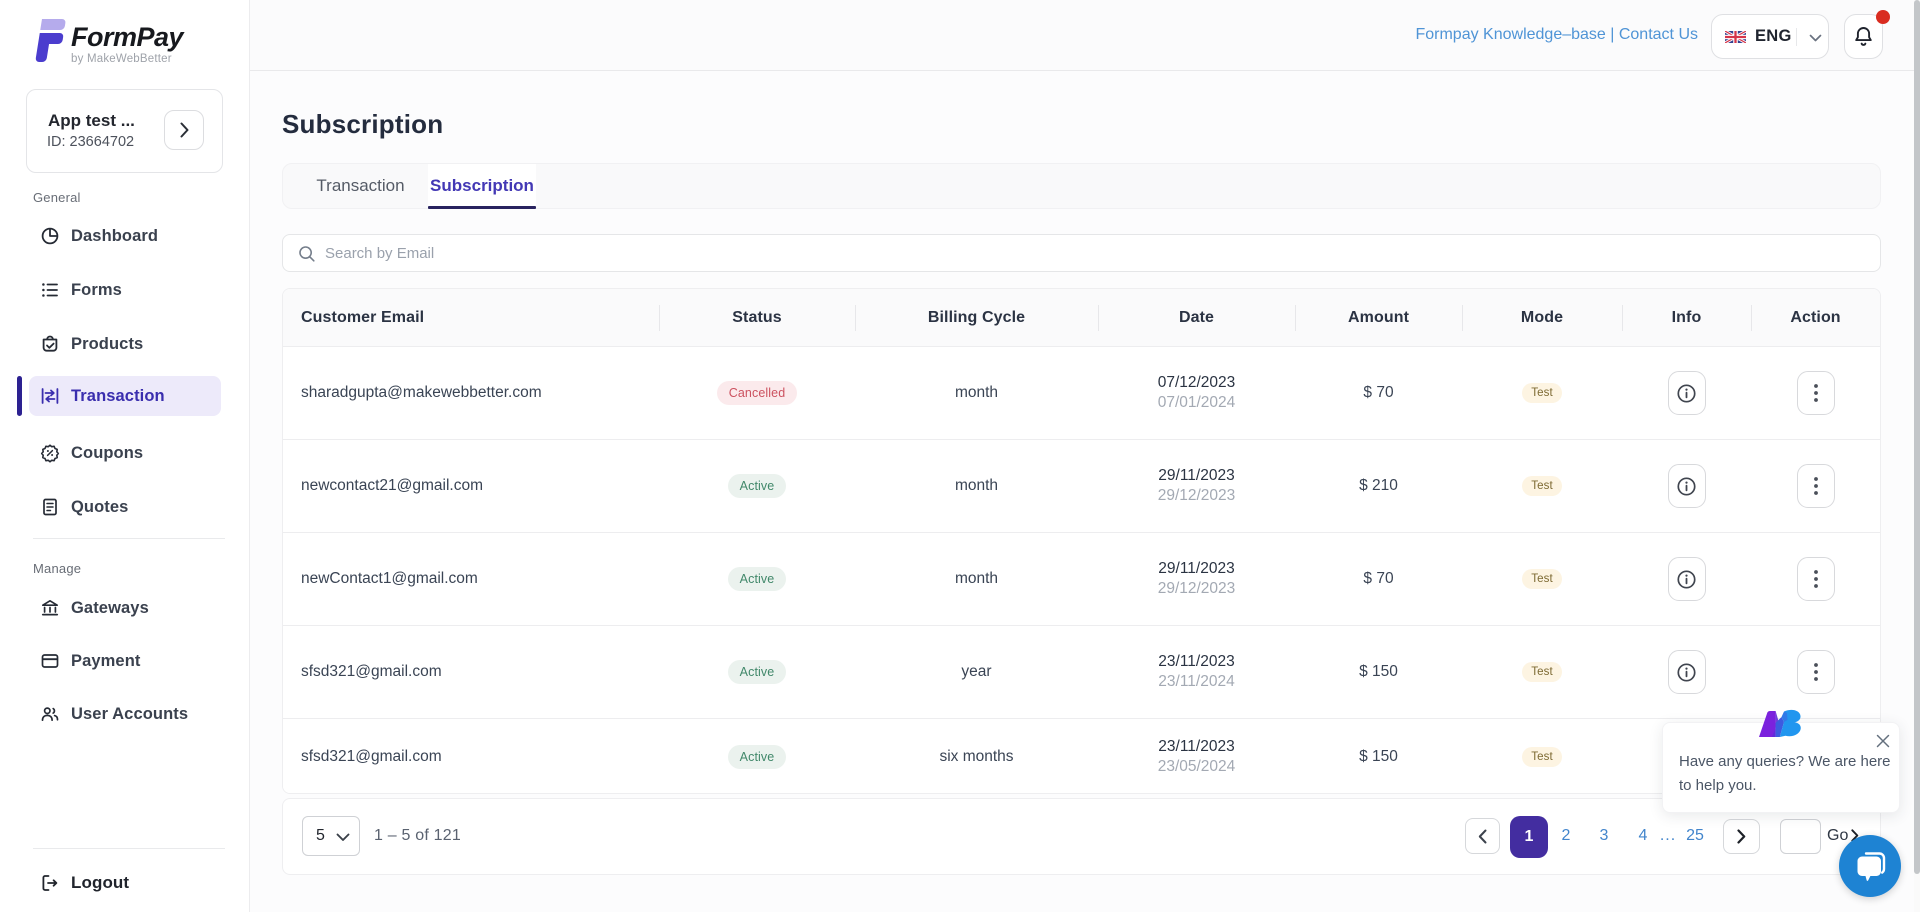  I want to click on cell-date-start: 29/11/2023, so click(1196, 568).